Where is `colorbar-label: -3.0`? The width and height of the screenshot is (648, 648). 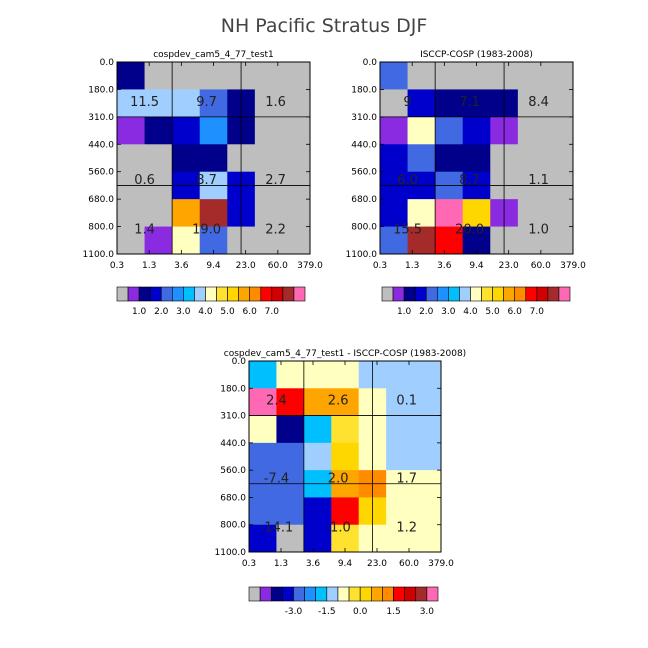 colorbar-label: -3.0 is located at coordinates (294, 612).